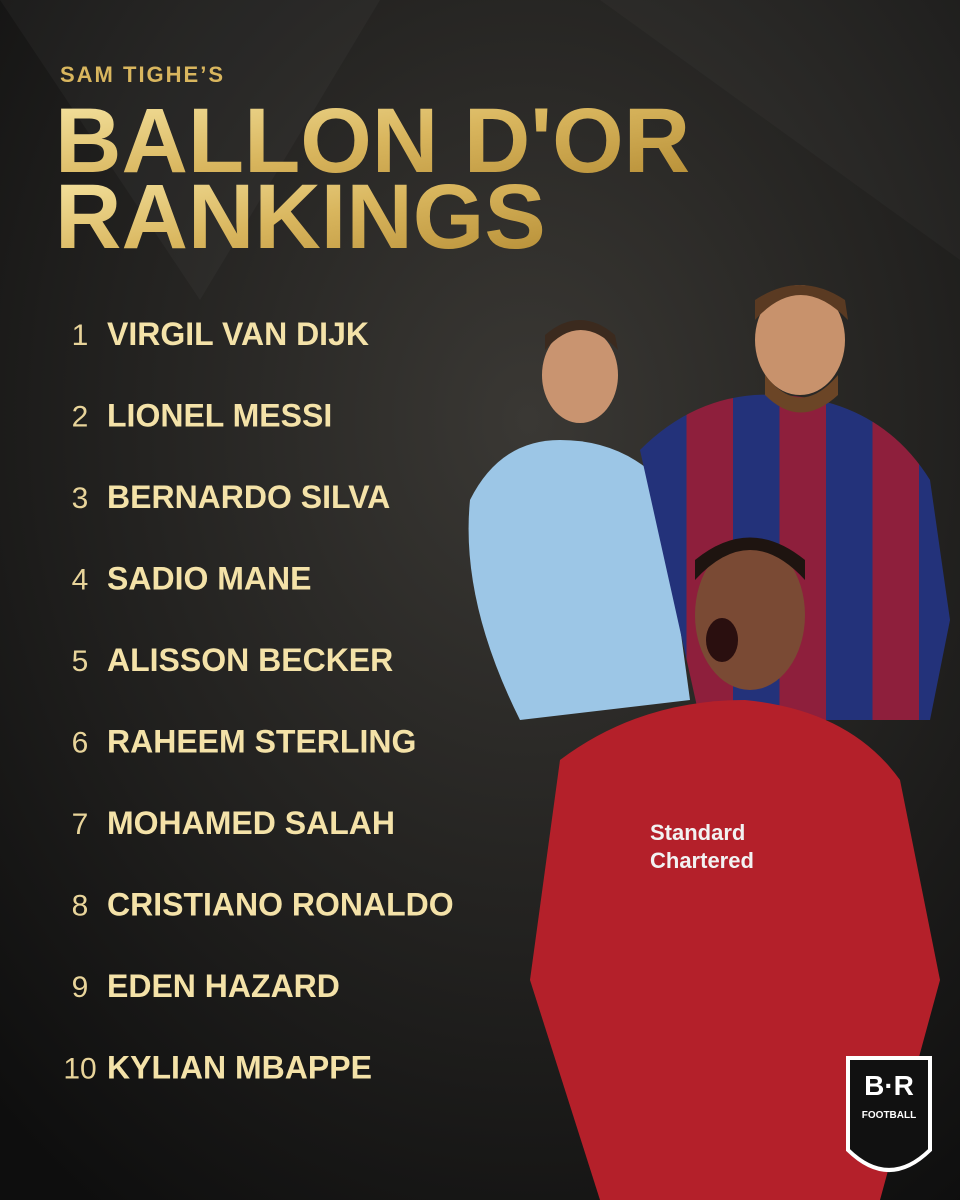 The height and width of the screenshot is (1200, 960). What do you see at coordinates (80, 580) in the screenshot?
I see `rank-number: 4` at bounding box center [80, 580].